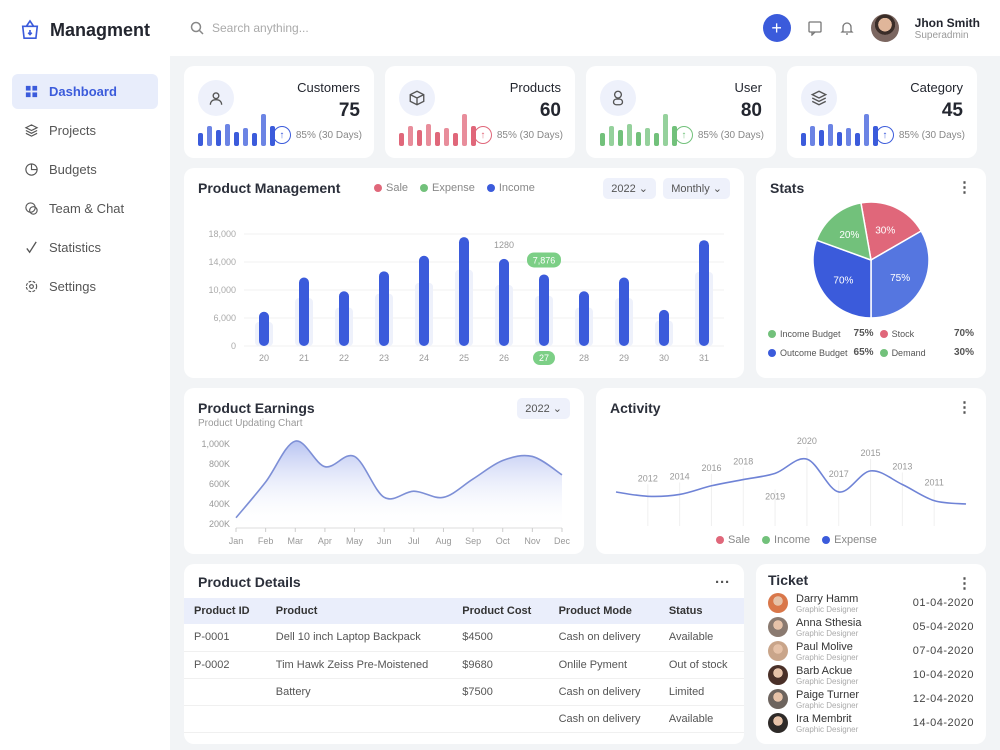 The width and height of the screenshot is (1000, 750). What do you see at coordinates (85, 91) in the screenshot?
I see `sidebar-item-dashboard: Dashboard` at bounding box center [85, 91].